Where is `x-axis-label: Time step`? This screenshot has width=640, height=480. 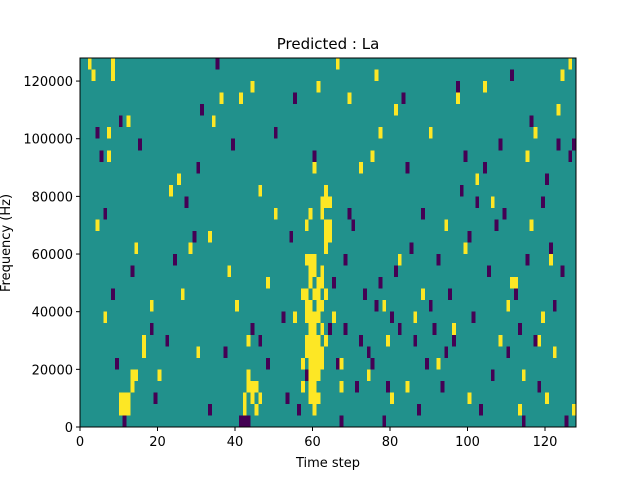 x-axis-label: Time step is located at coordinates (327, 463).